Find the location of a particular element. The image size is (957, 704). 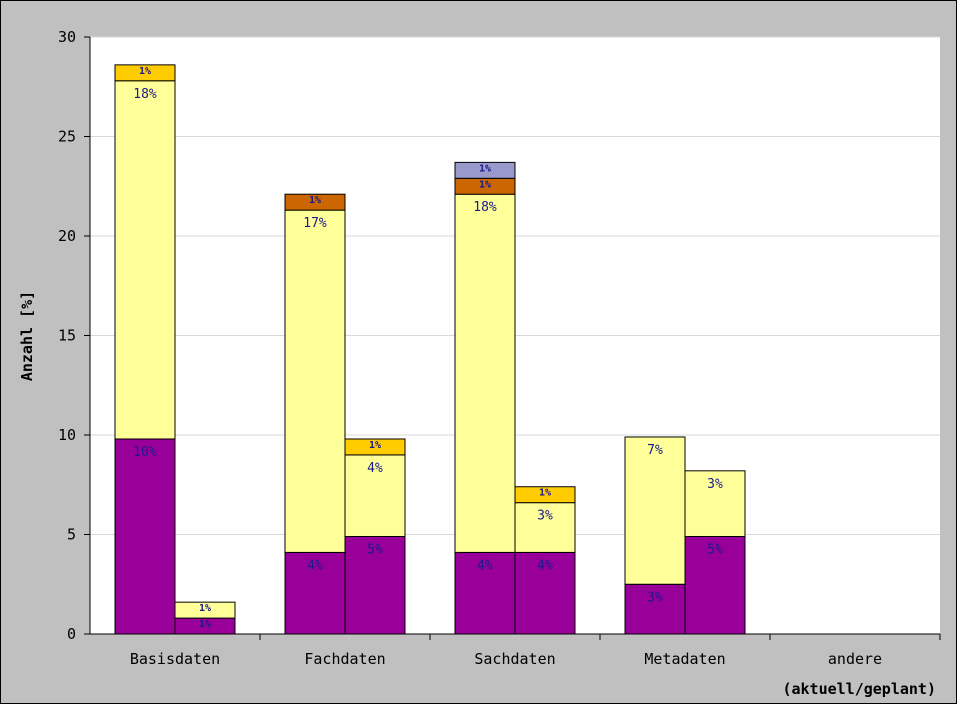

x-tick-label: Metadaten is located at coordinates (684, 659).